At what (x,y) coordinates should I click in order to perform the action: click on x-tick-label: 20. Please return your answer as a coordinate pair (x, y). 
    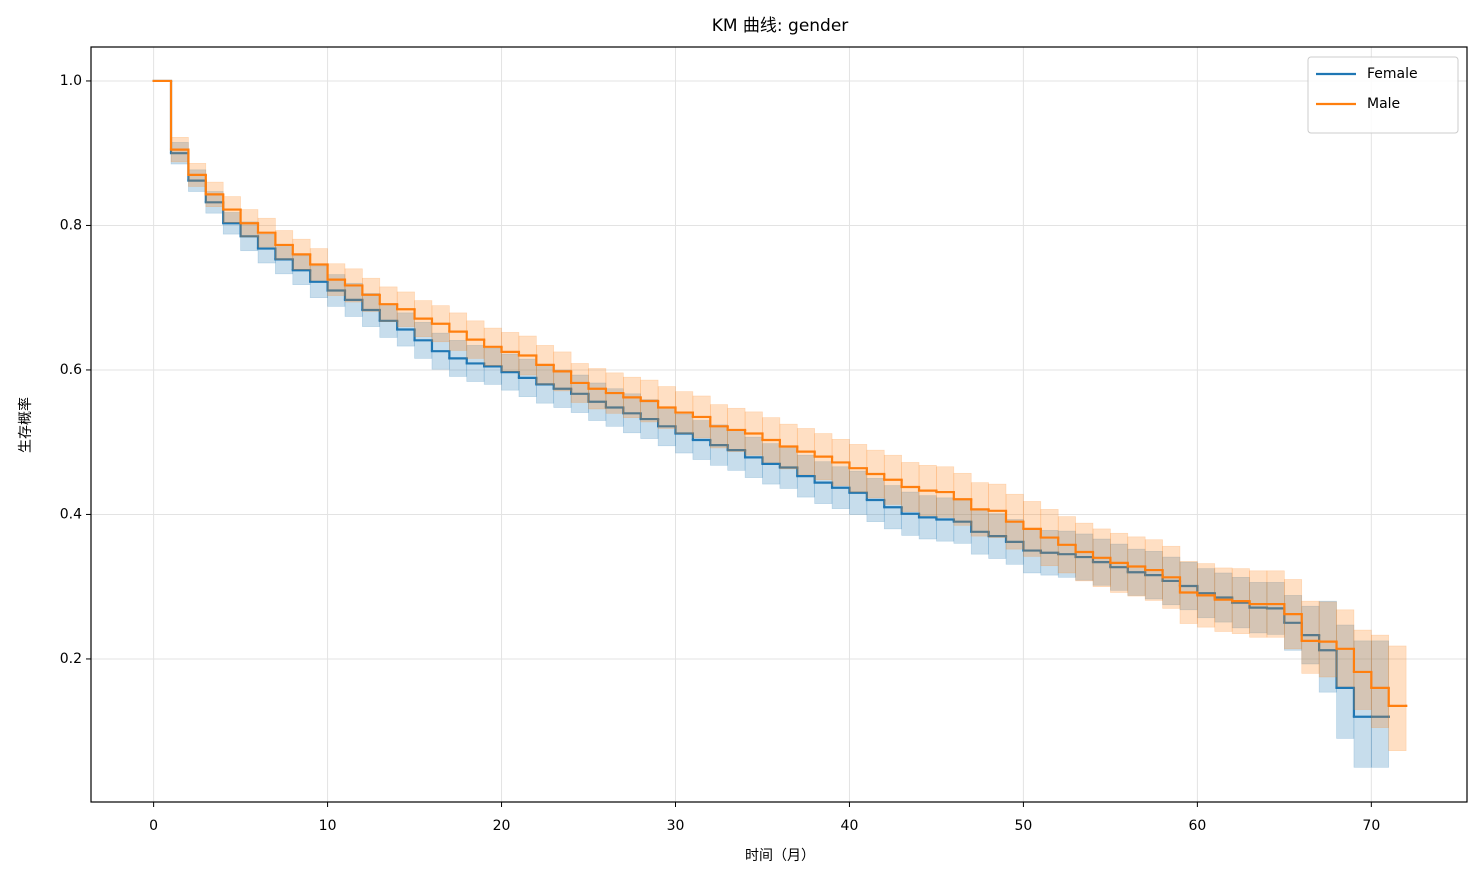
    Looking at the image, I should click on (502, 826).